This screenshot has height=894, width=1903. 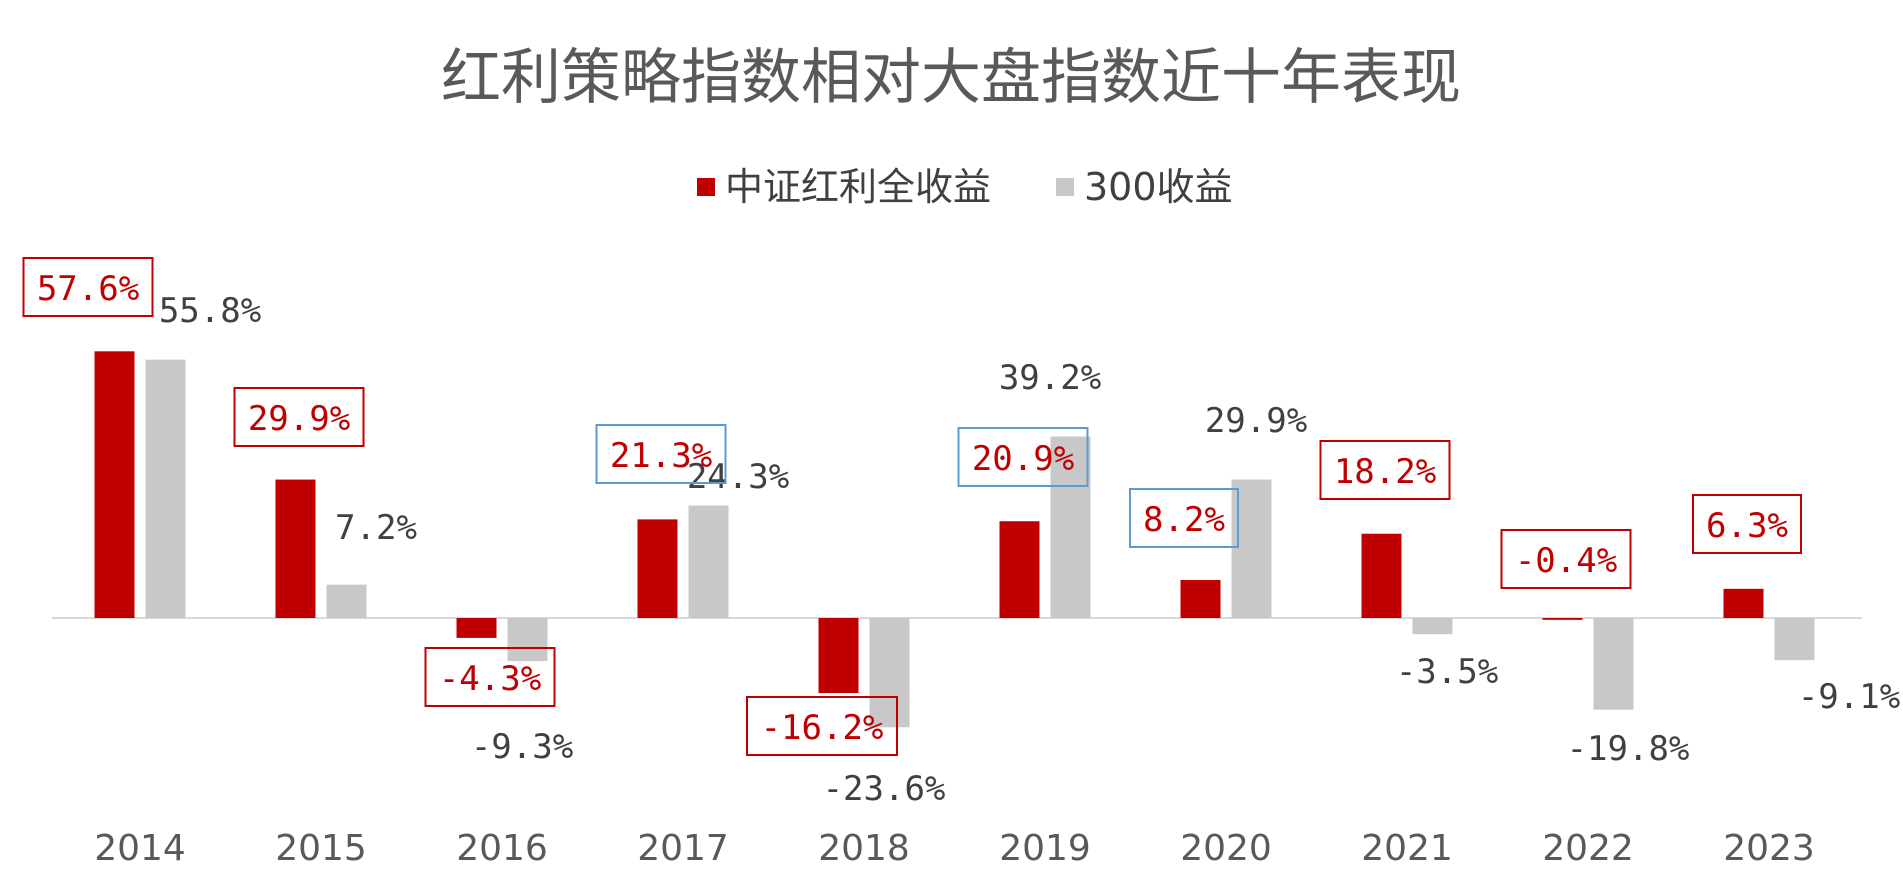 What do you see at coordinates (1158, 187) in the screenshot?
I see `legend-label-series-2: 300收益` at bounding box center [1158, 187].